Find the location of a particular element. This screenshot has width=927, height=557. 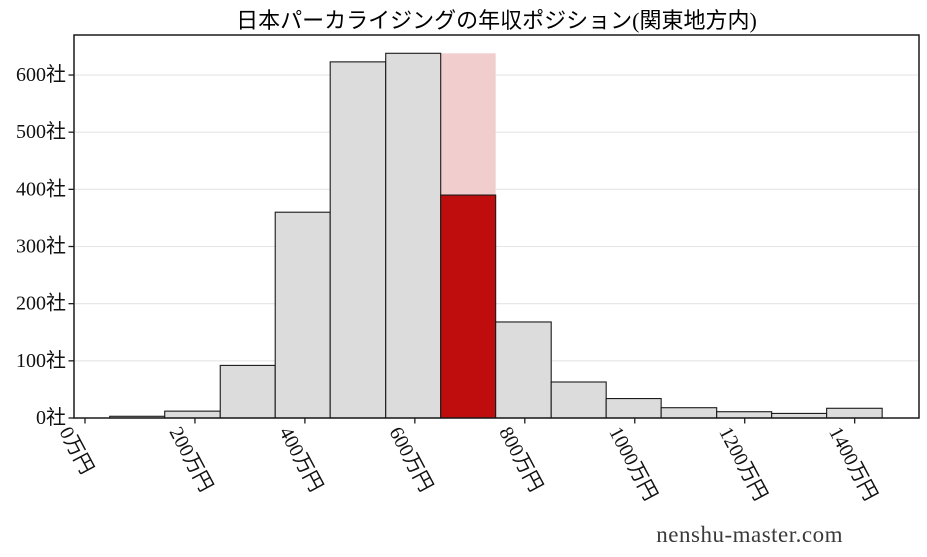

x-tick-label: 400万円 is located at coordinates (300, 459).